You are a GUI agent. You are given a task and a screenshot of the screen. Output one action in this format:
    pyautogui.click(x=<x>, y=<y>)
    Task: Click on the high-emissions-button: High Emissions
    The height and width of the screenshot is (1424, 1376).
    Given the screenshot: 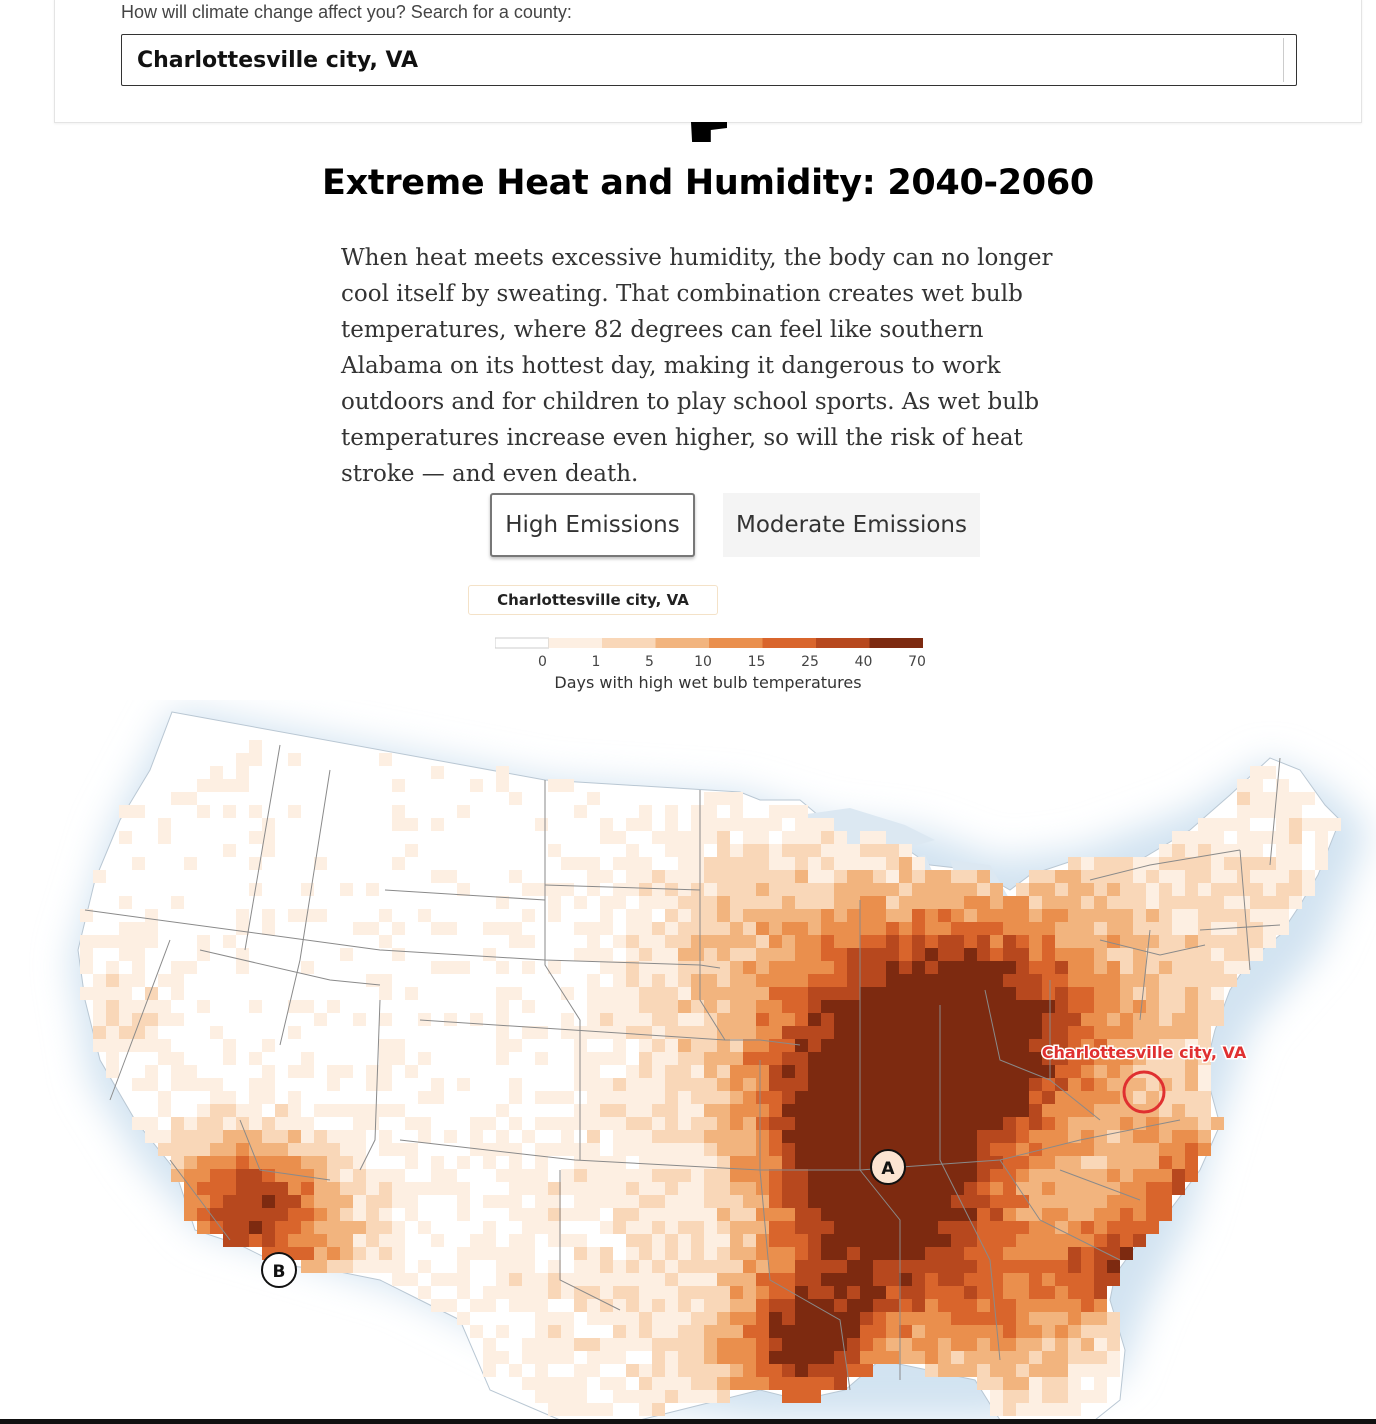 What is the action you would take?
    pyautogui.click(x=592, y=525)
    